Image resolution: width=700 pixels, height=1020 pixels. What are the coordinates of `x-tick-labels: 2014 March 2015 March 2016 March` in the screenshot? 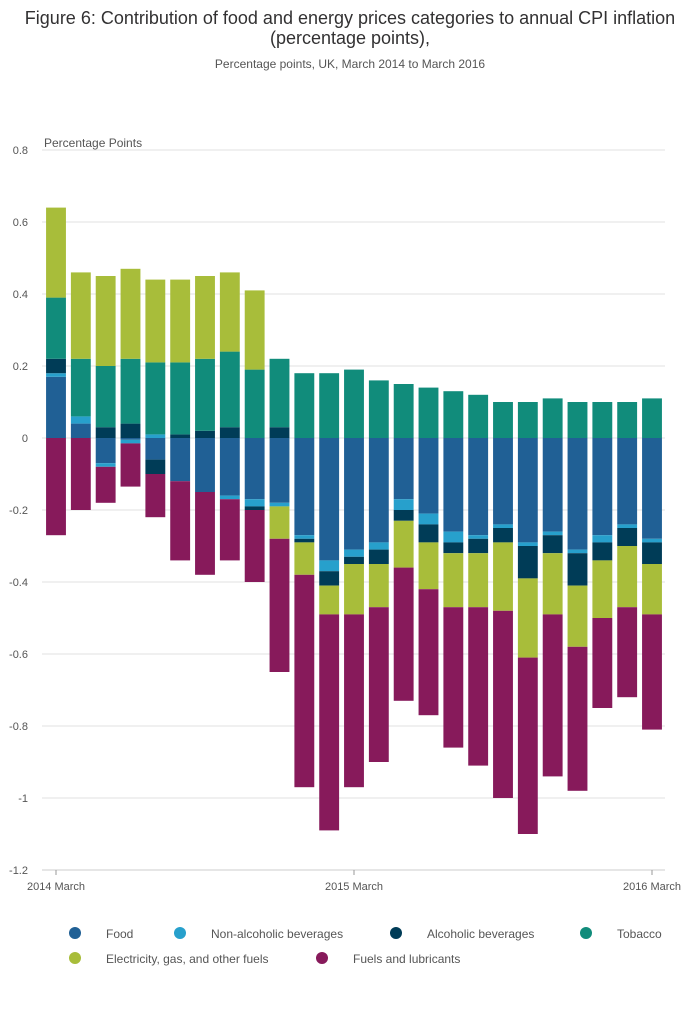 It's located at (354, 881).